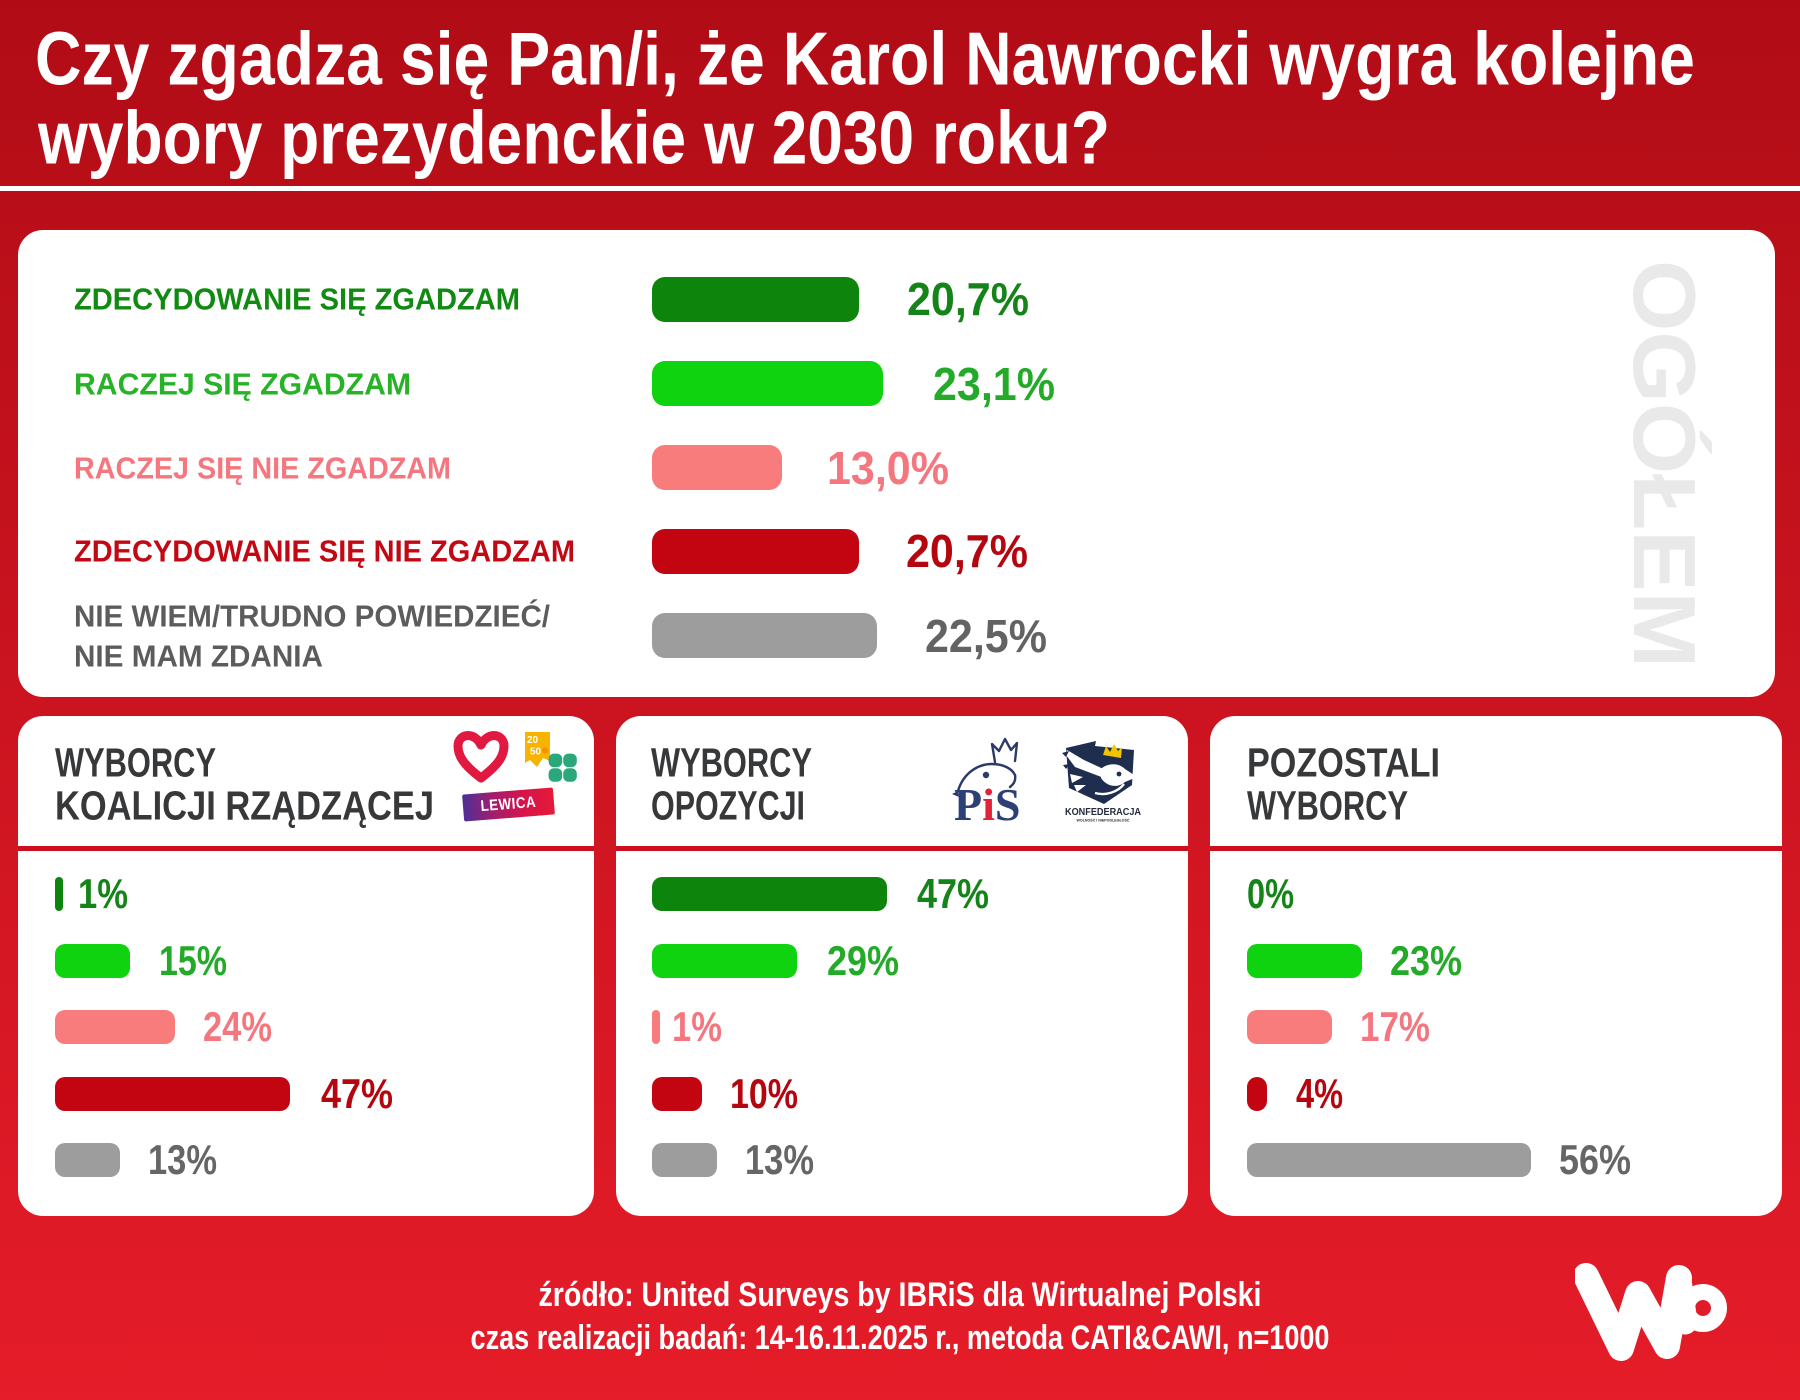 The height and width of the screenshot is (1400, 1800). What do you see at coordinates (1103, 812) in the screenshot?
I see `svg-text: KONFEDERACJA` at bounding box center [1103, 812].